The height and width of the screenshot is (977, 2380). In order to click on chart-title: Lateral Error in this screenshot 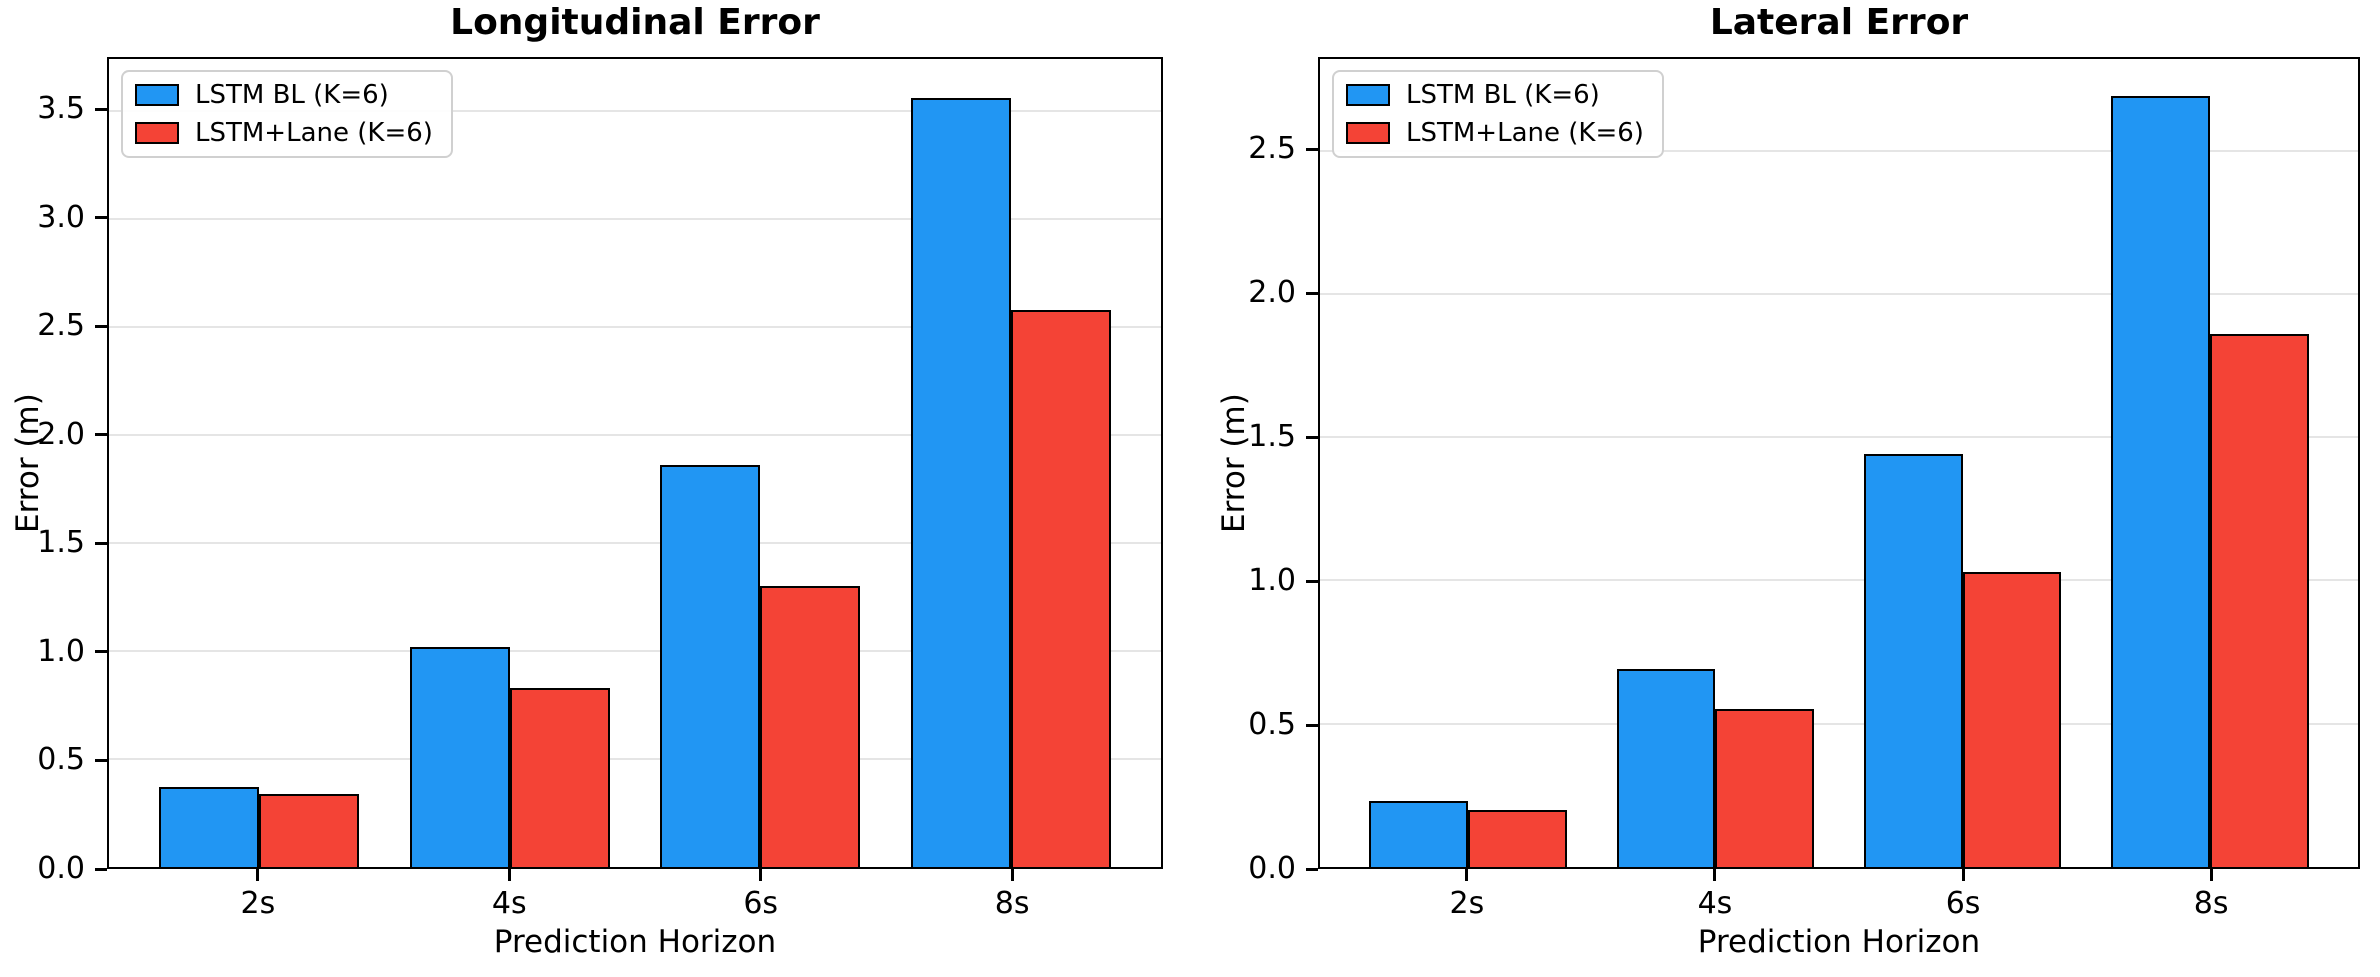, I will do `click(1839, 22)`.